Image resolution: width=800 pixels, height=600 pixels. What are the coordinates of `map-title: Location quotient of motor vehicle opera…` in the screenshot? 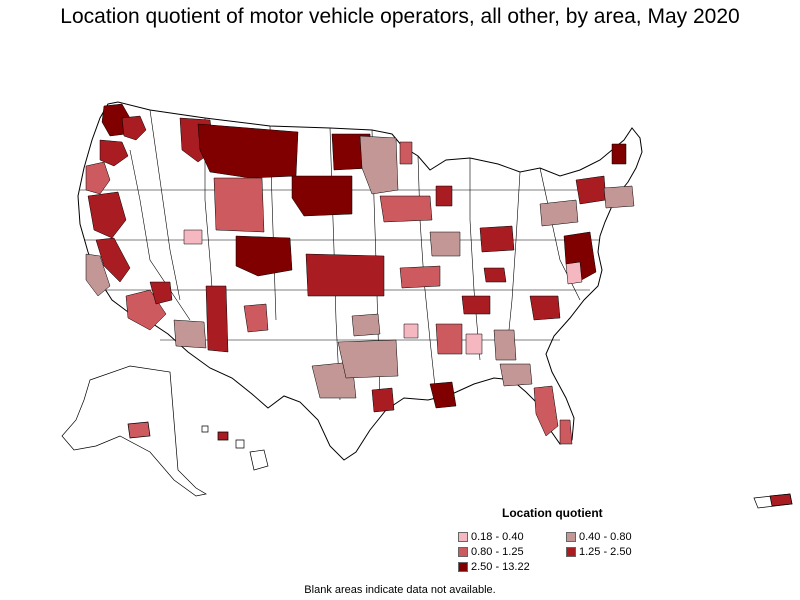 It's located at (400, 16).